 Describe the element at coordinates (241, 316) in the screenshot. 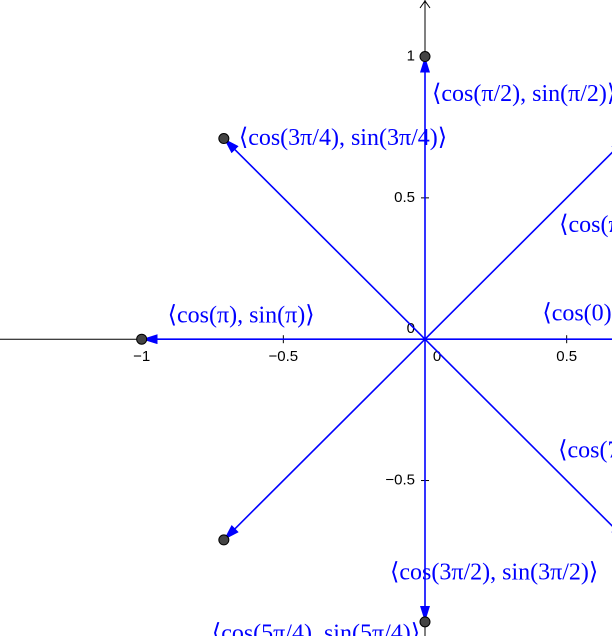

I see `vector-label: ⟨cos(π), sin(π)⟩` at that location.